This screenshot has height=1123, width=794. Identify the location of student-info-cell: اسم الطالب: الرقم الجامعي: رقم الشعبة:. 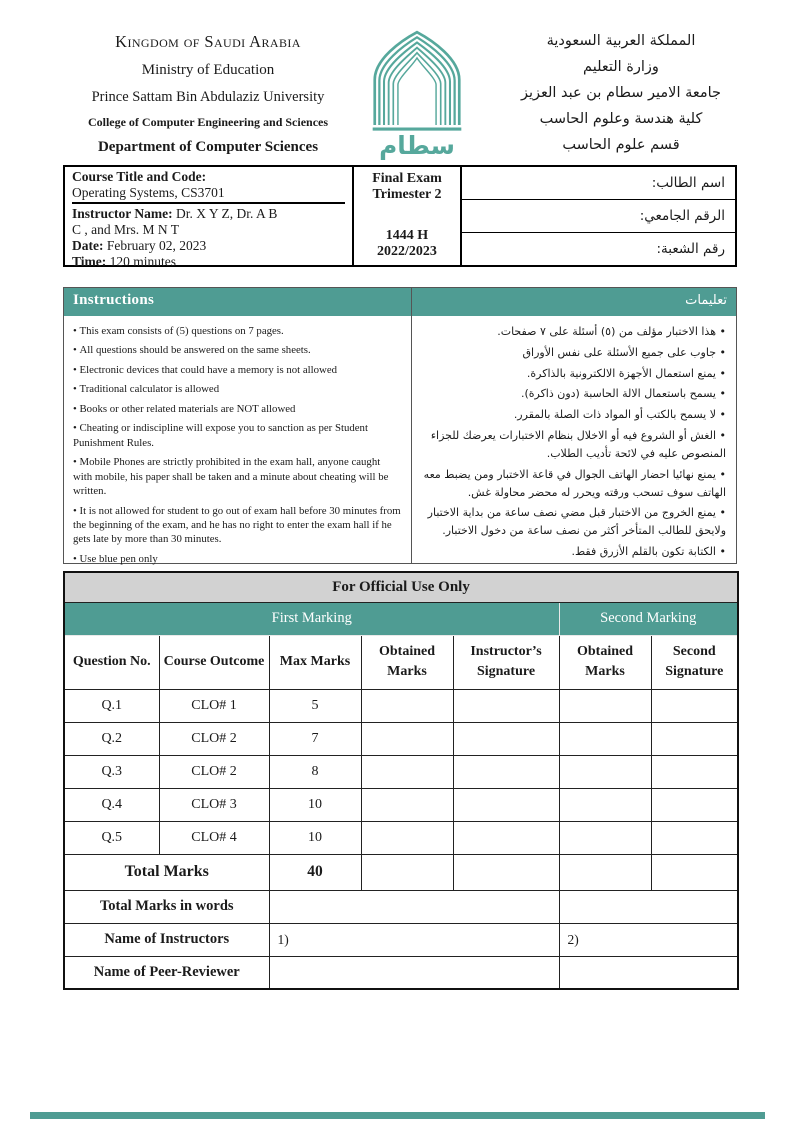
(598, 216).